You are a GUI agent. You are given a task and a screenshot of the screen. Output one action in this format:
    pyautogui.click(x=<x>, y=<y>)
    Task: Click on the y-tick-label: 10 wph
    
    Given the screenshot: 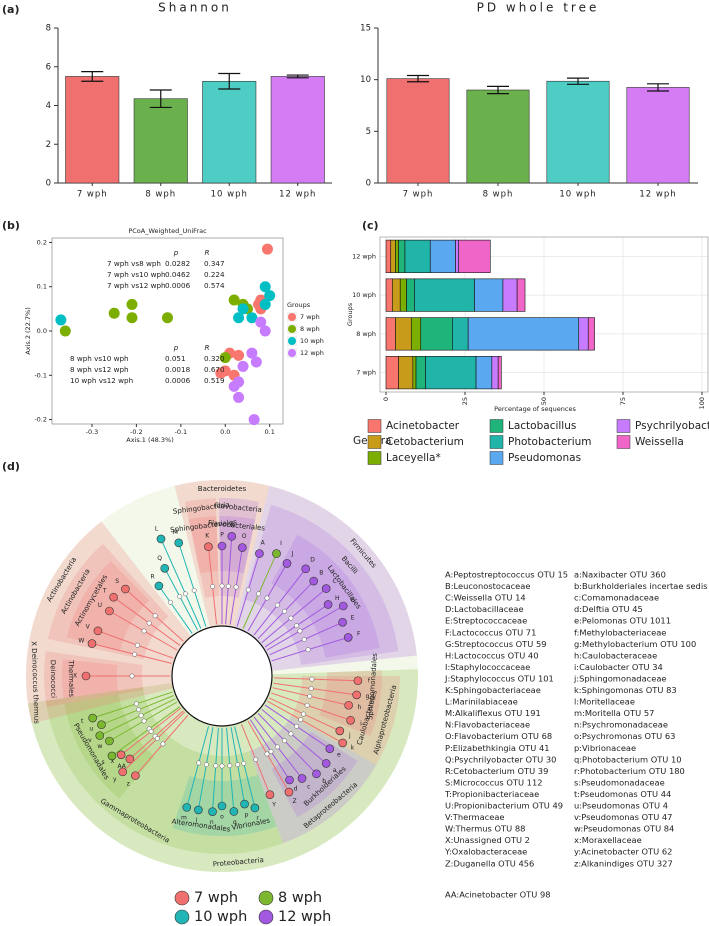 What is the action you would take?
    pyautogui.click(x=364, y=295)
    